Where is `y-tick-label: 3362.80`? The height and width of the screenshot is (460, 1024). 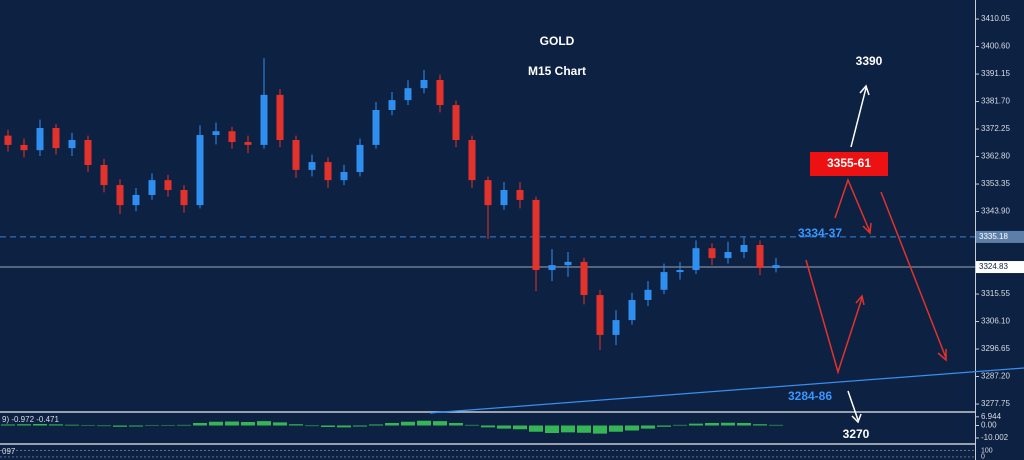
y-tick-label: 3362.80 is located at coordinates (995, 156).